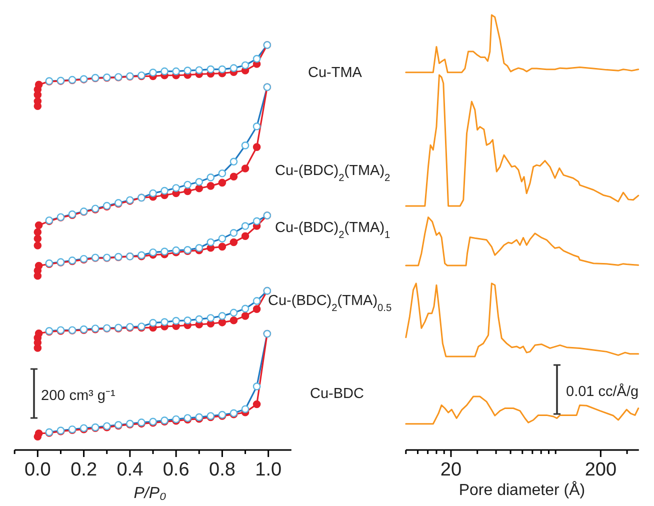 The width and height of the screenshot is (654, 506). I want to click on x-tick-label: 0.6, so click(176, 469).